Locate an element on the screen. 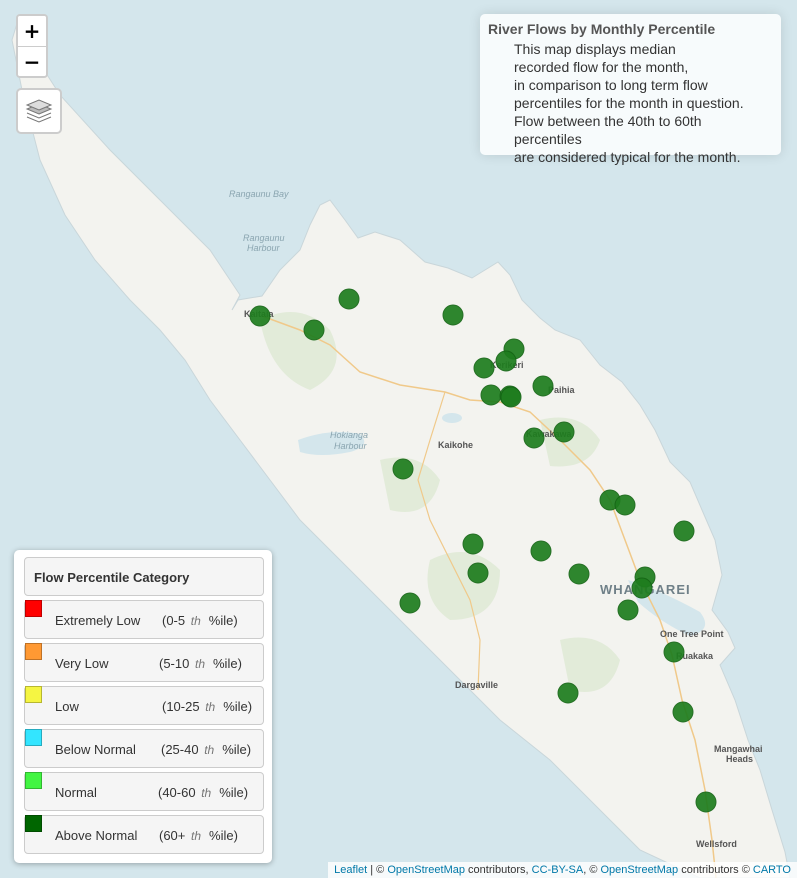  legend-label: Extremely Low is located at coordinates (98, 620).